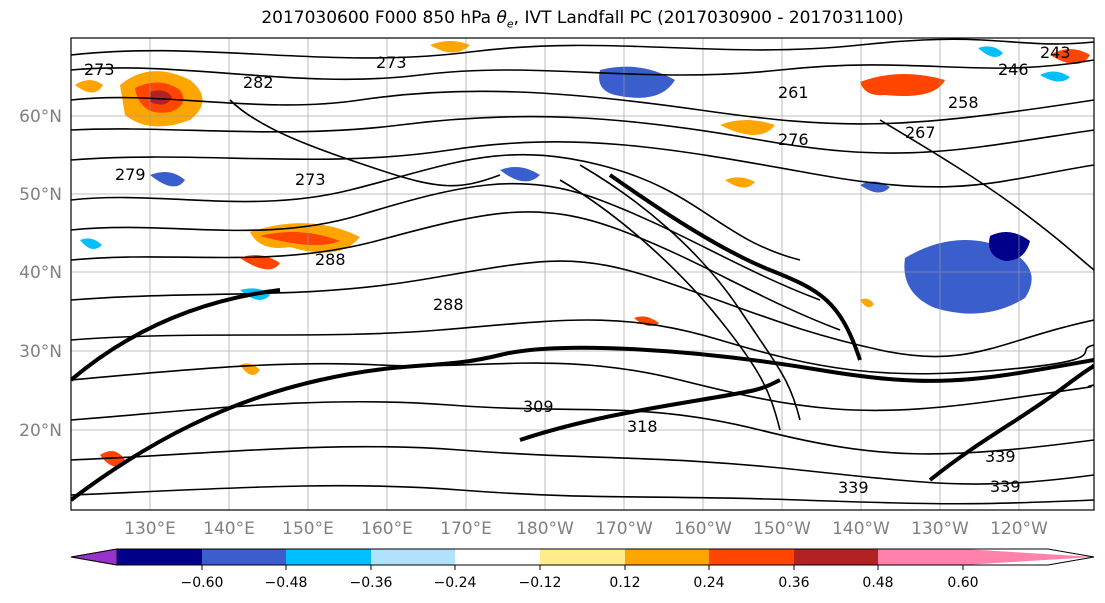 This screenshot has width=1105, height=603. Describe the element at coordinates (782, 529) in the screenshot. I see `longitude-label: 150°W` at that location.